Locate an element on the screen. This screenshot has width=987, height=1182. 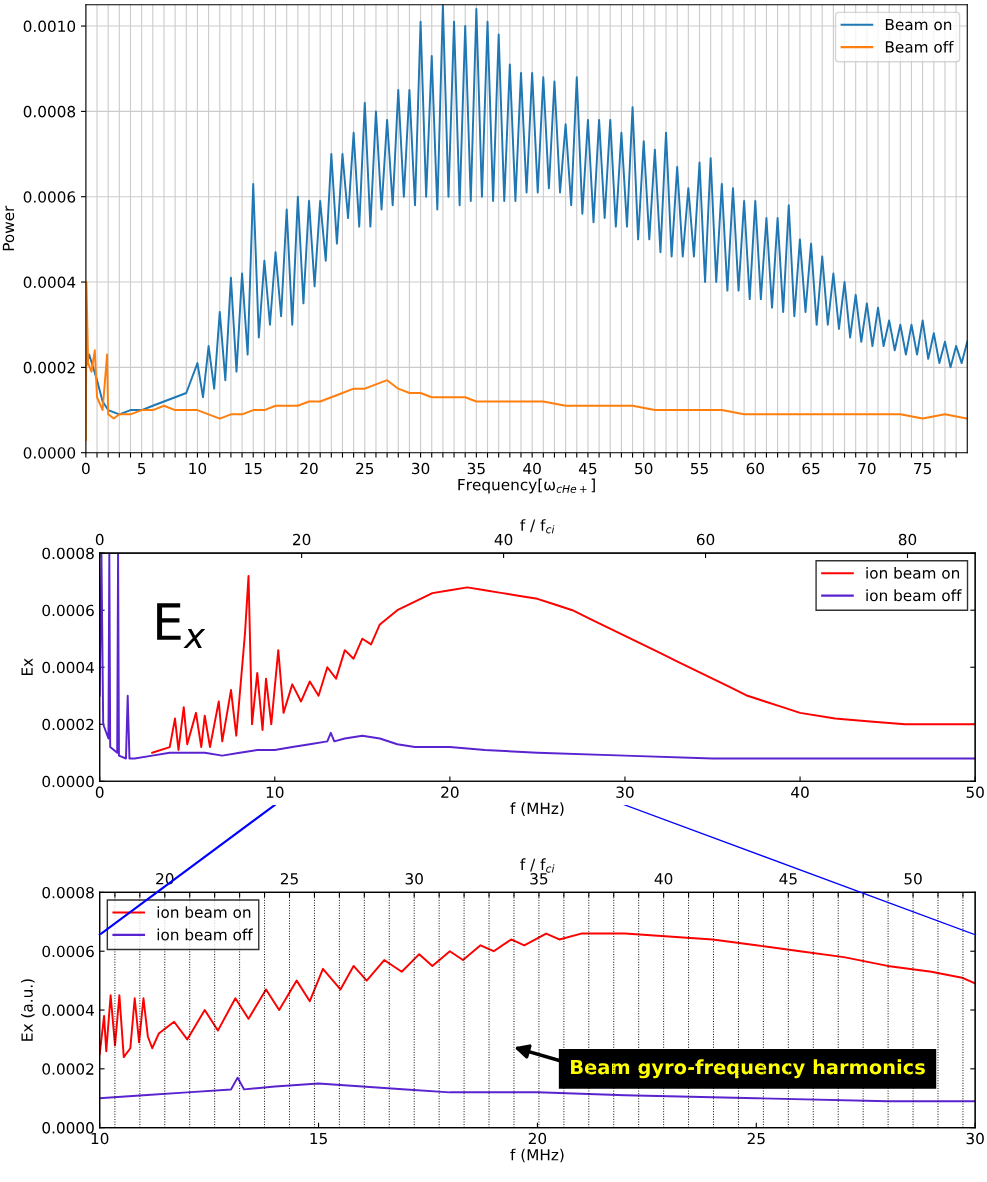
legend-label: Beam on is located at coordinates (918, 24).